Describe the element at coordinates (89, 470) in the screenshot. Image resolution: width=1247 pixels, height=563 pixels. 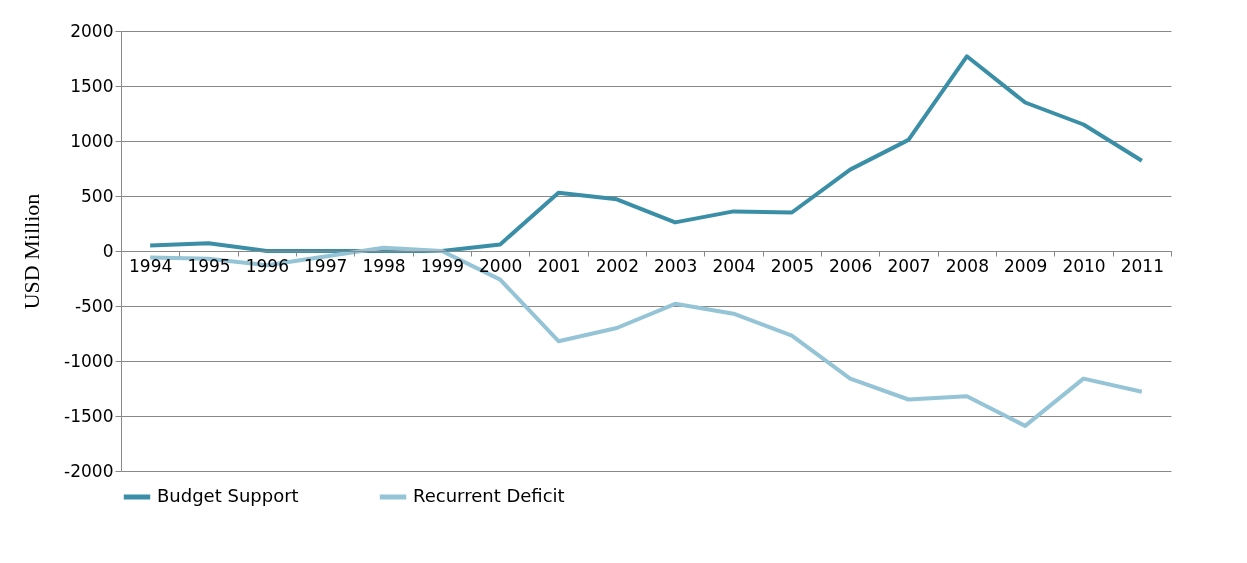
I see `y-tick-label: -2000` at that location.